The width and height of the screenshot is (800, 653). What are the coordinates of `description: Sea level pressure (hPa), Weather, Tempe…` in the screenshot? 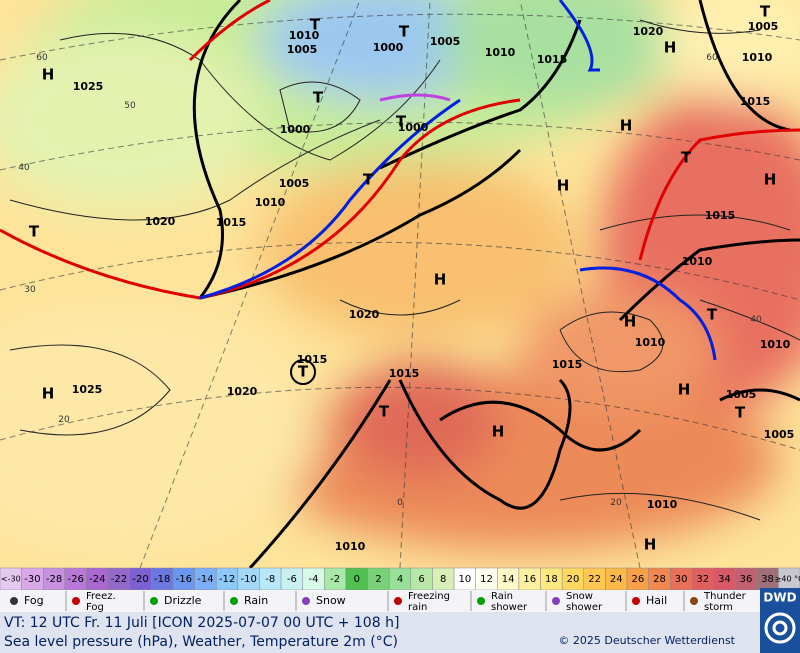 It's located at (201, 642).